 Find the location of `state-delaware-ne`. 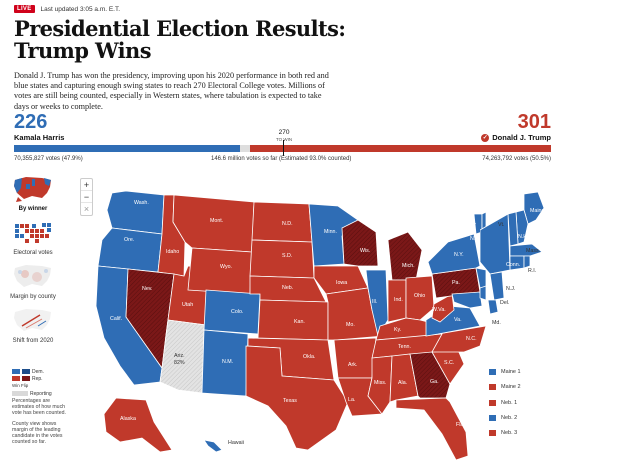

state-delaware-ne is located at coordinates (493, 307).